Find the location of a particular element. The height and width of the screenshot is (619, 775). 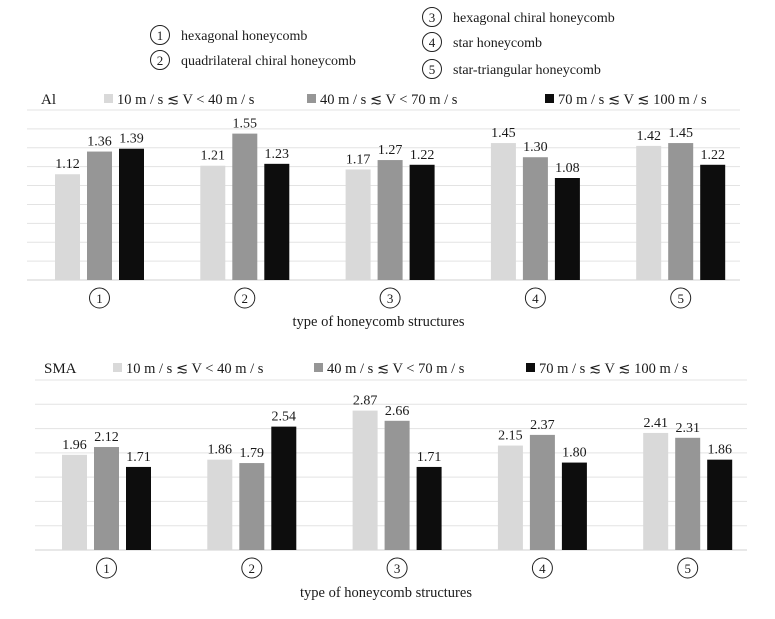

data-label: 1.96 is located at coordinates (74, 445).